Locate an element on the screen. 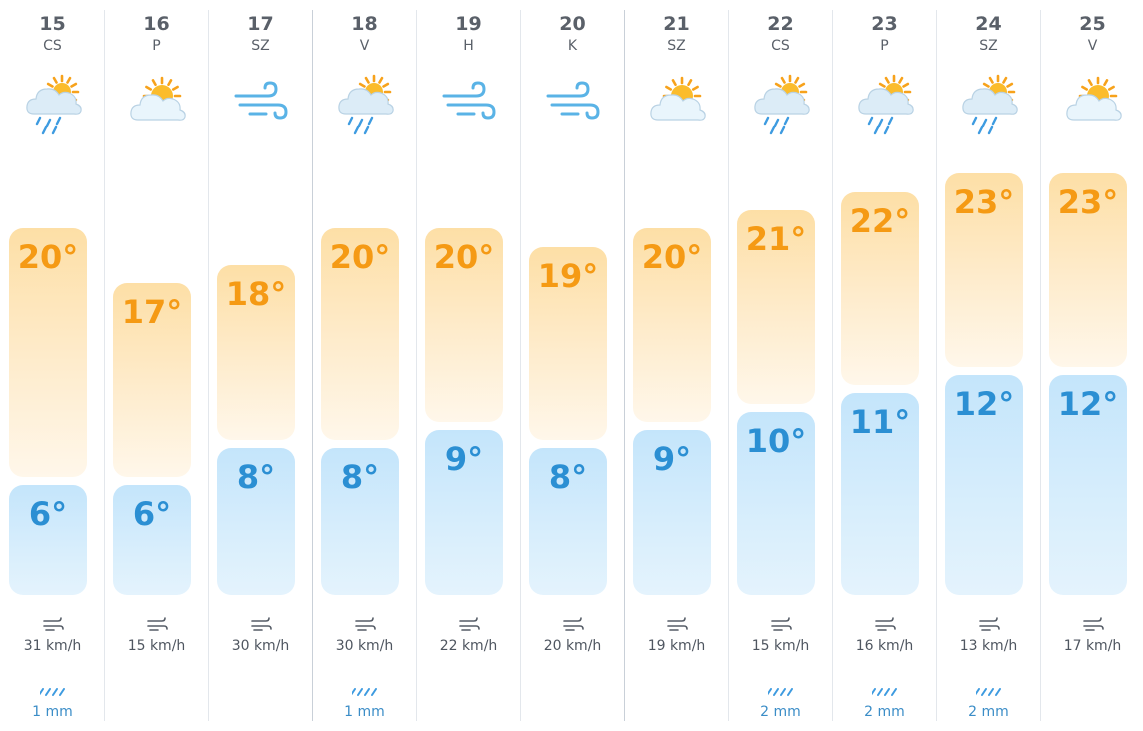 The width and height of the screenshot is (1143, 731). day-column: 24 SZ 23° 12° 13 km/h 2 mm is located at coordinates (988, 365).